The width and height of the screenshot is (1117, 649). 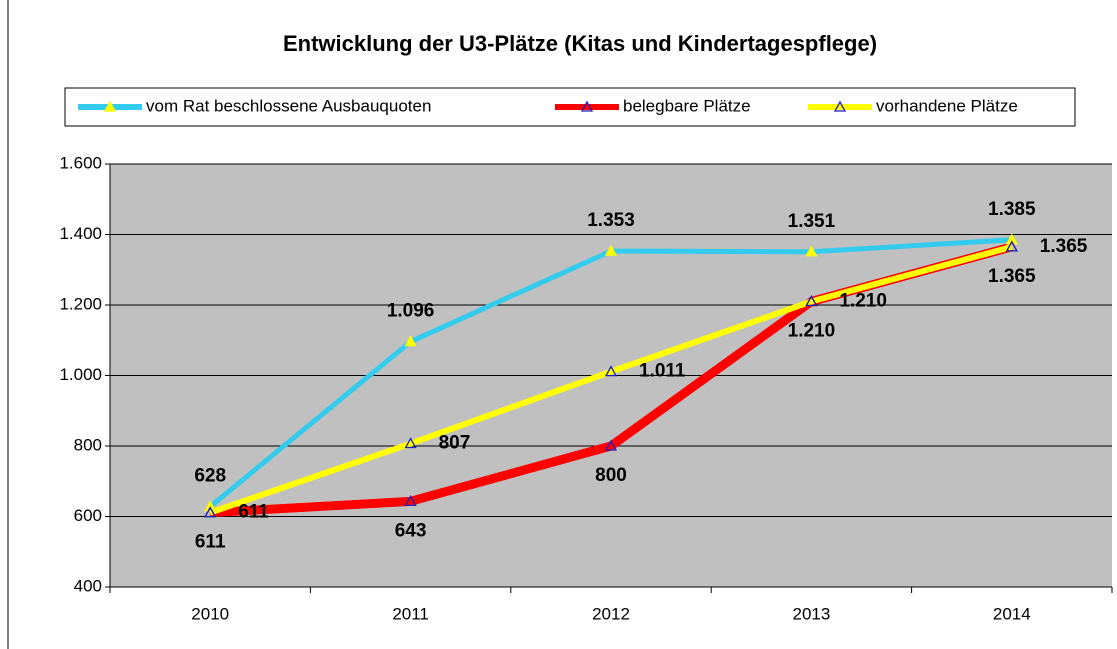 I want to click on x-tick-label: 2013, so click(x=811, y=613).